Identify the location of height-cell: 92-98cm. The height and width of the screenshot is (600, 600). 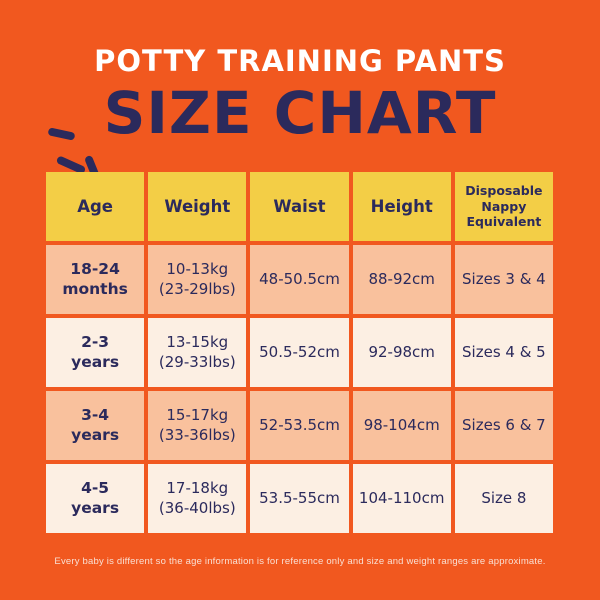
(401, 352).